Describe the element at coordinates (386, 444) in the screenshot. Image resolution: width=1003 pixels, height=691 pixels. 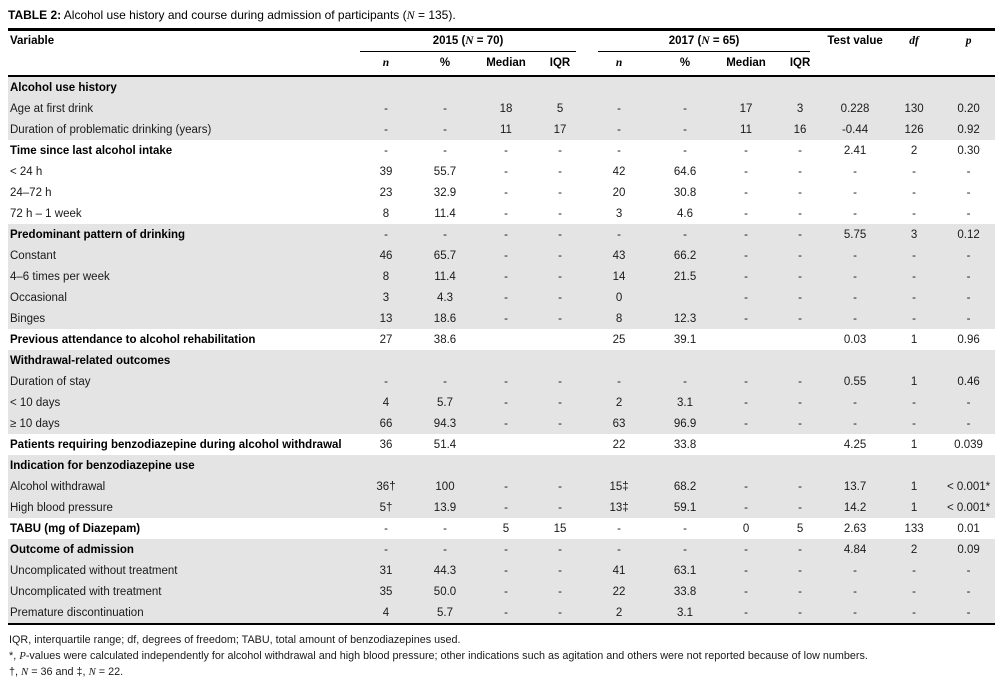
I see `cell: 36` at that location.